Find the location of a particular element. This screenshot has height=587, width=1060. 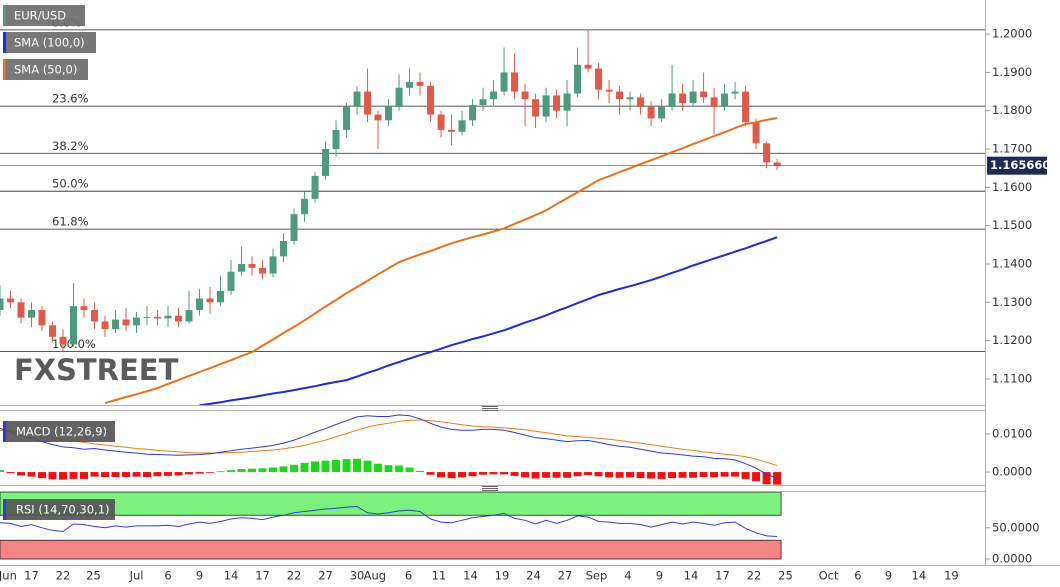

panel-resize-grip is located at coordinates (490, 448).